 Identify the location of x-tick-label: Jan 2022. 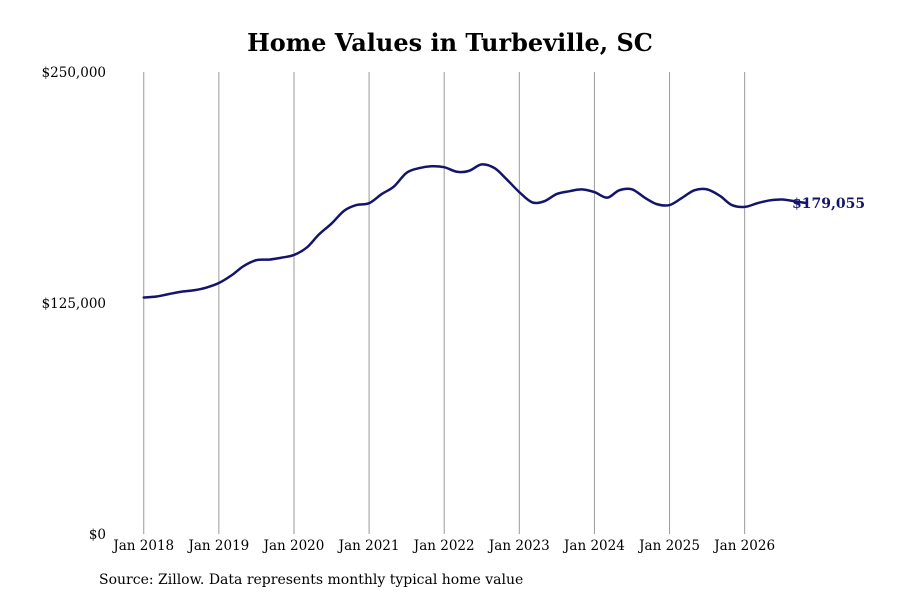
(443, 546).